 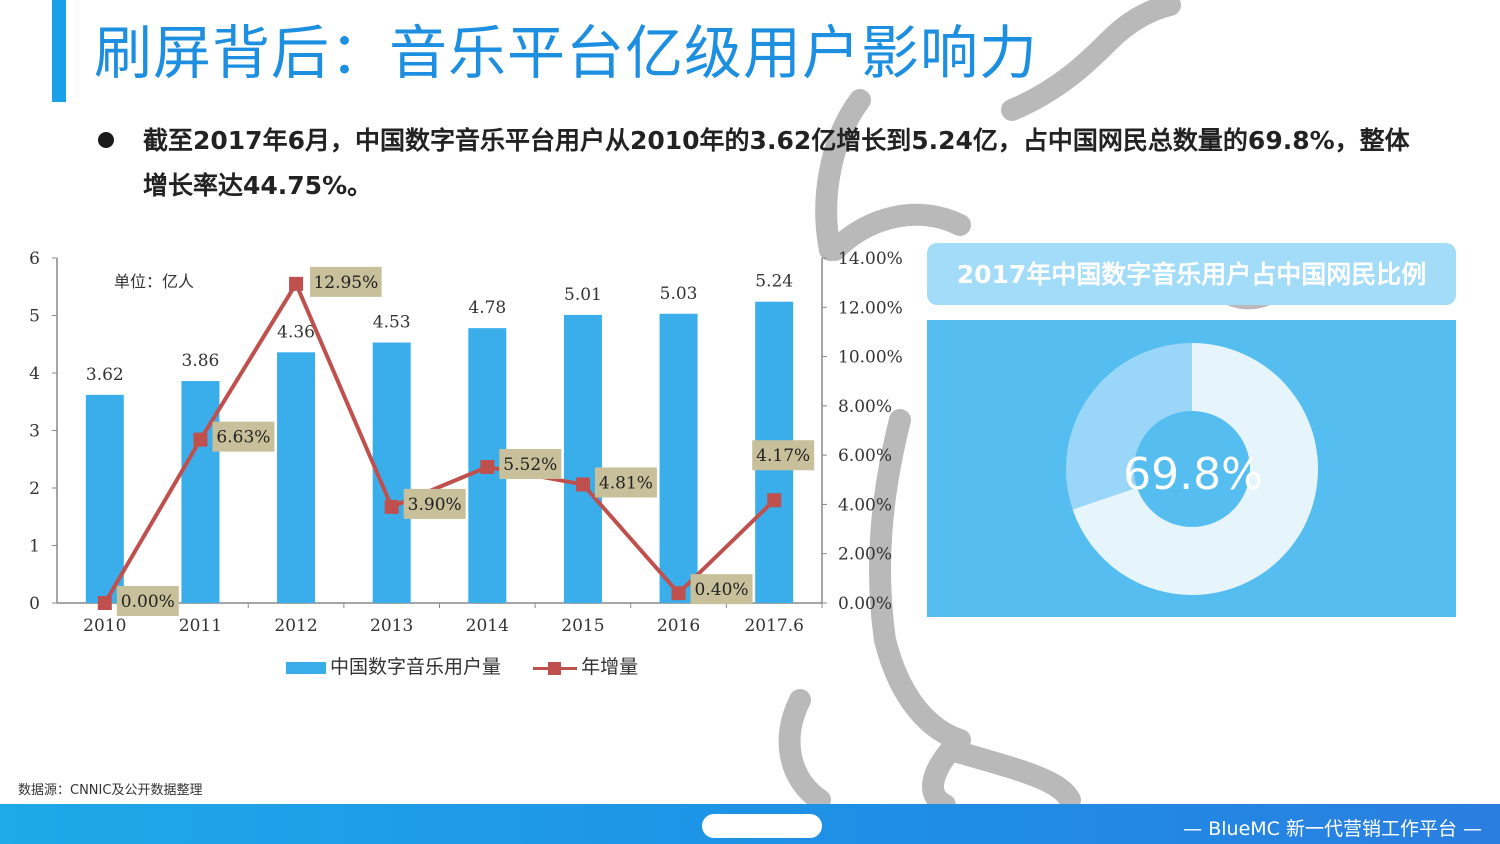 What do you see at coordinates (487, 626) in the screenshot?
I see `x-tick-label: 2014` at bounding box center [487, 626].